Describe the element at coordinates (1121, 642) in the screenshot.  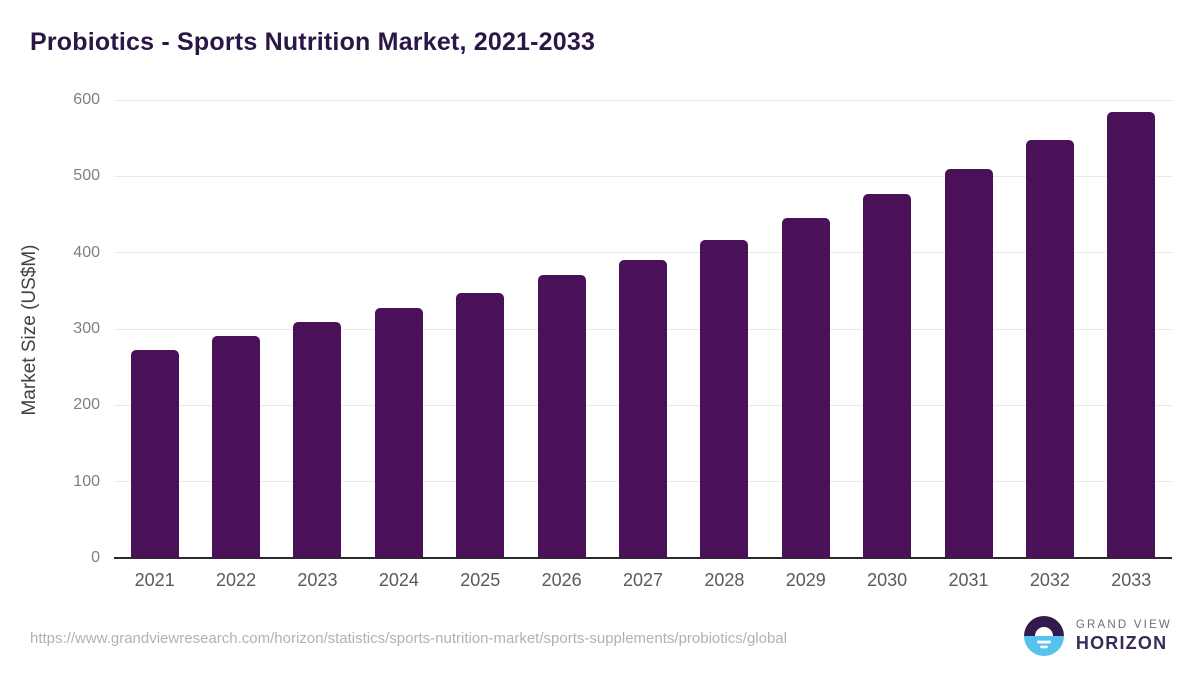
I see `logo-brand-bottom: HORIZON` at that location.